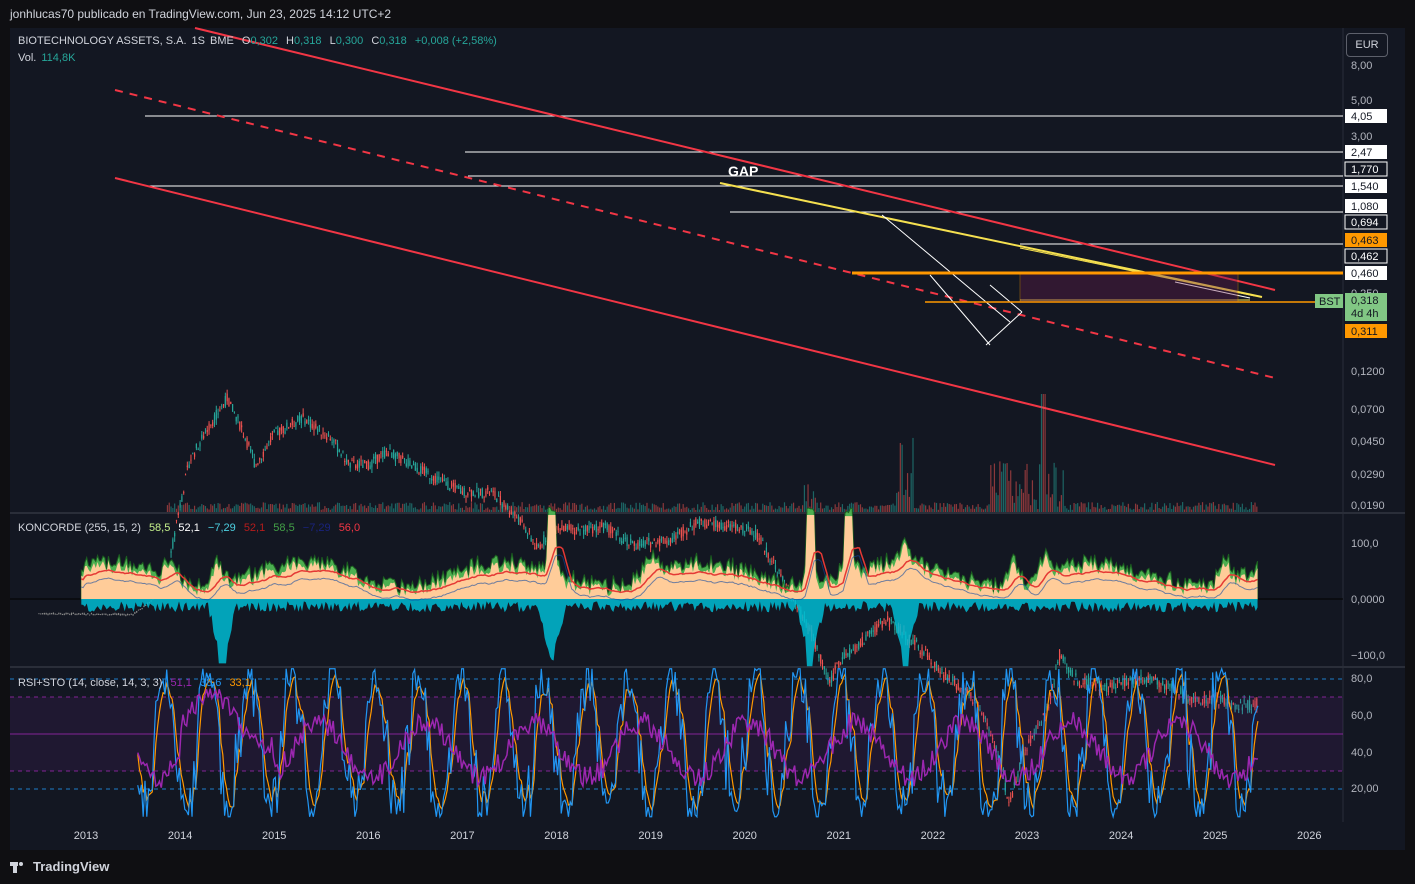  Describe the element at coordinates (49, 58) in the screenshot. I see `volume-legend: Vol. 114,8K` at that location.